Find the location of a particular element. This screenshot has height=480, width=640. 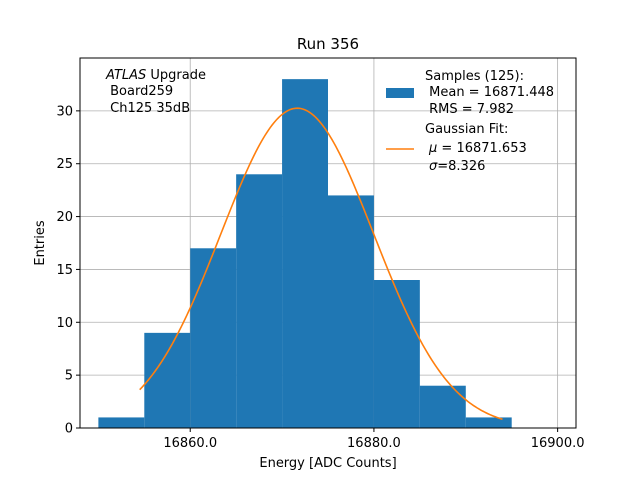

x-axis-label: Energy [ADC Counts] is located at coordinates (327, 463).